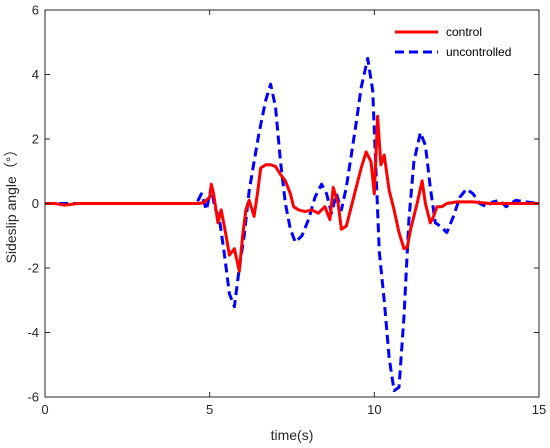 The image size is (550, 448). Describe the element at coordinates (209, 409) in the screenshot. I see `x-tick-label: 5` at that location.